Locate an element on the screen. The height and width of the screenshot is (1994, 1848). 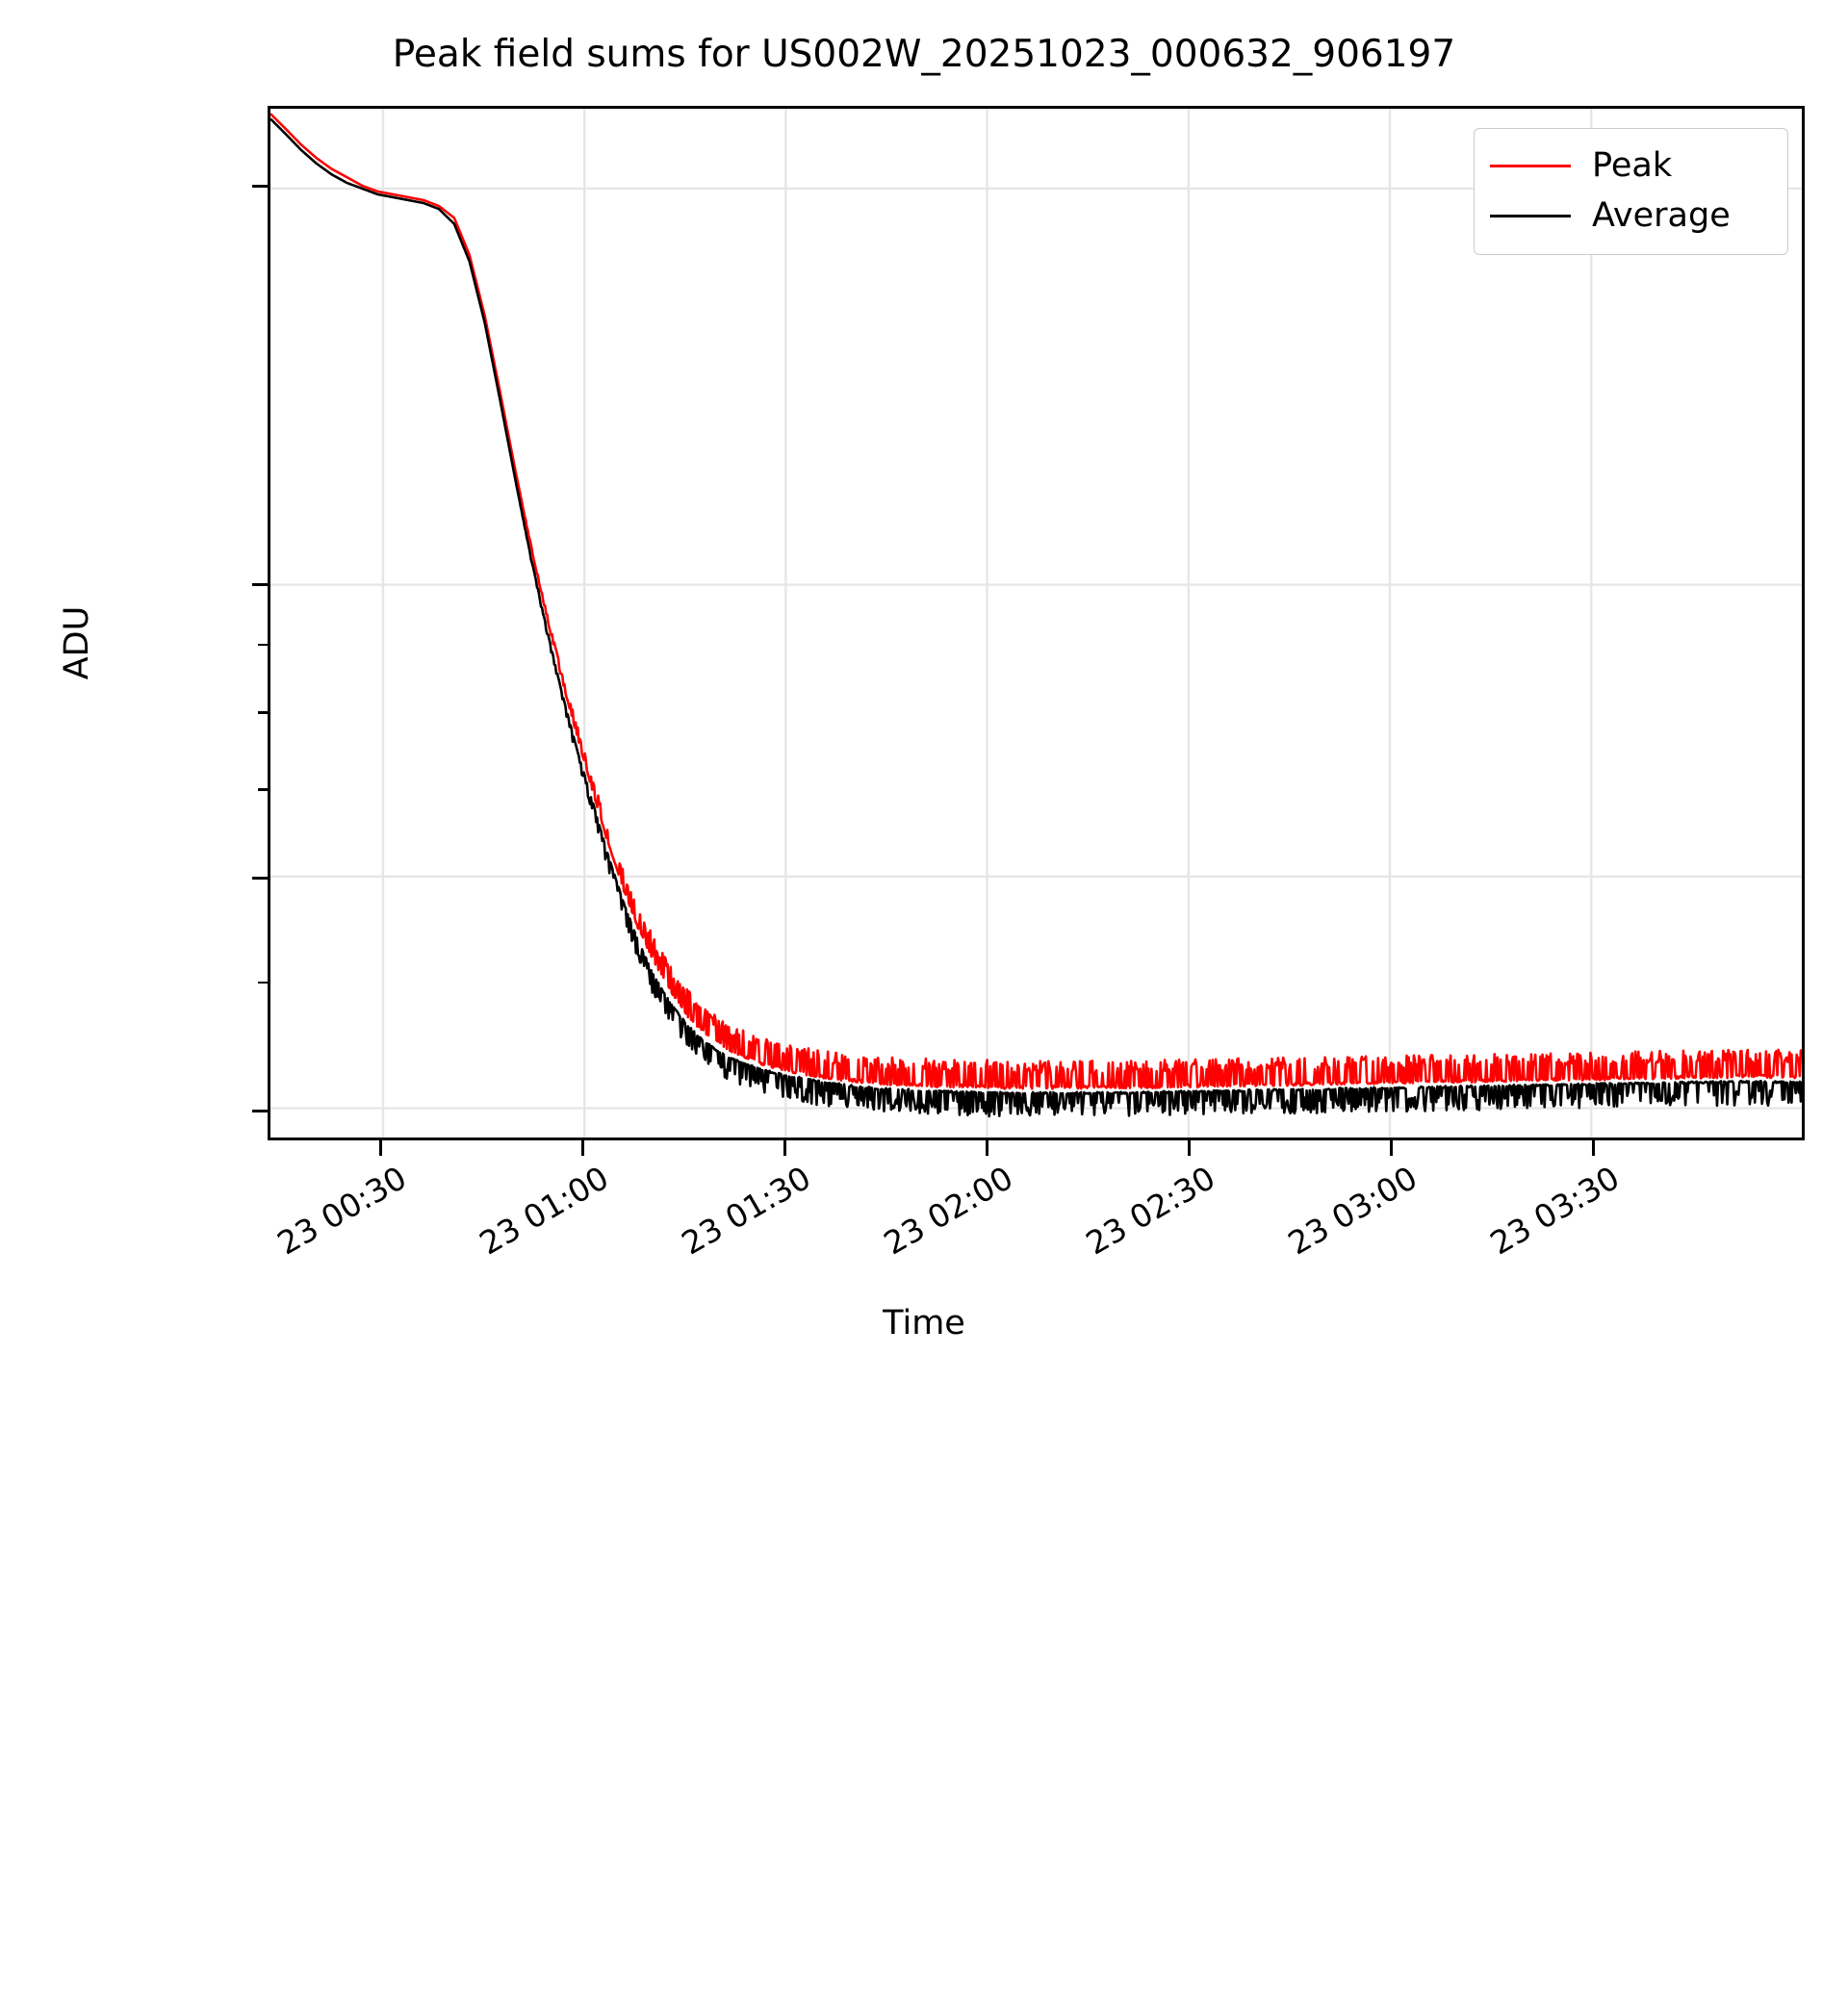
x-axis-label: Time is located at coordinates (924, 1323).